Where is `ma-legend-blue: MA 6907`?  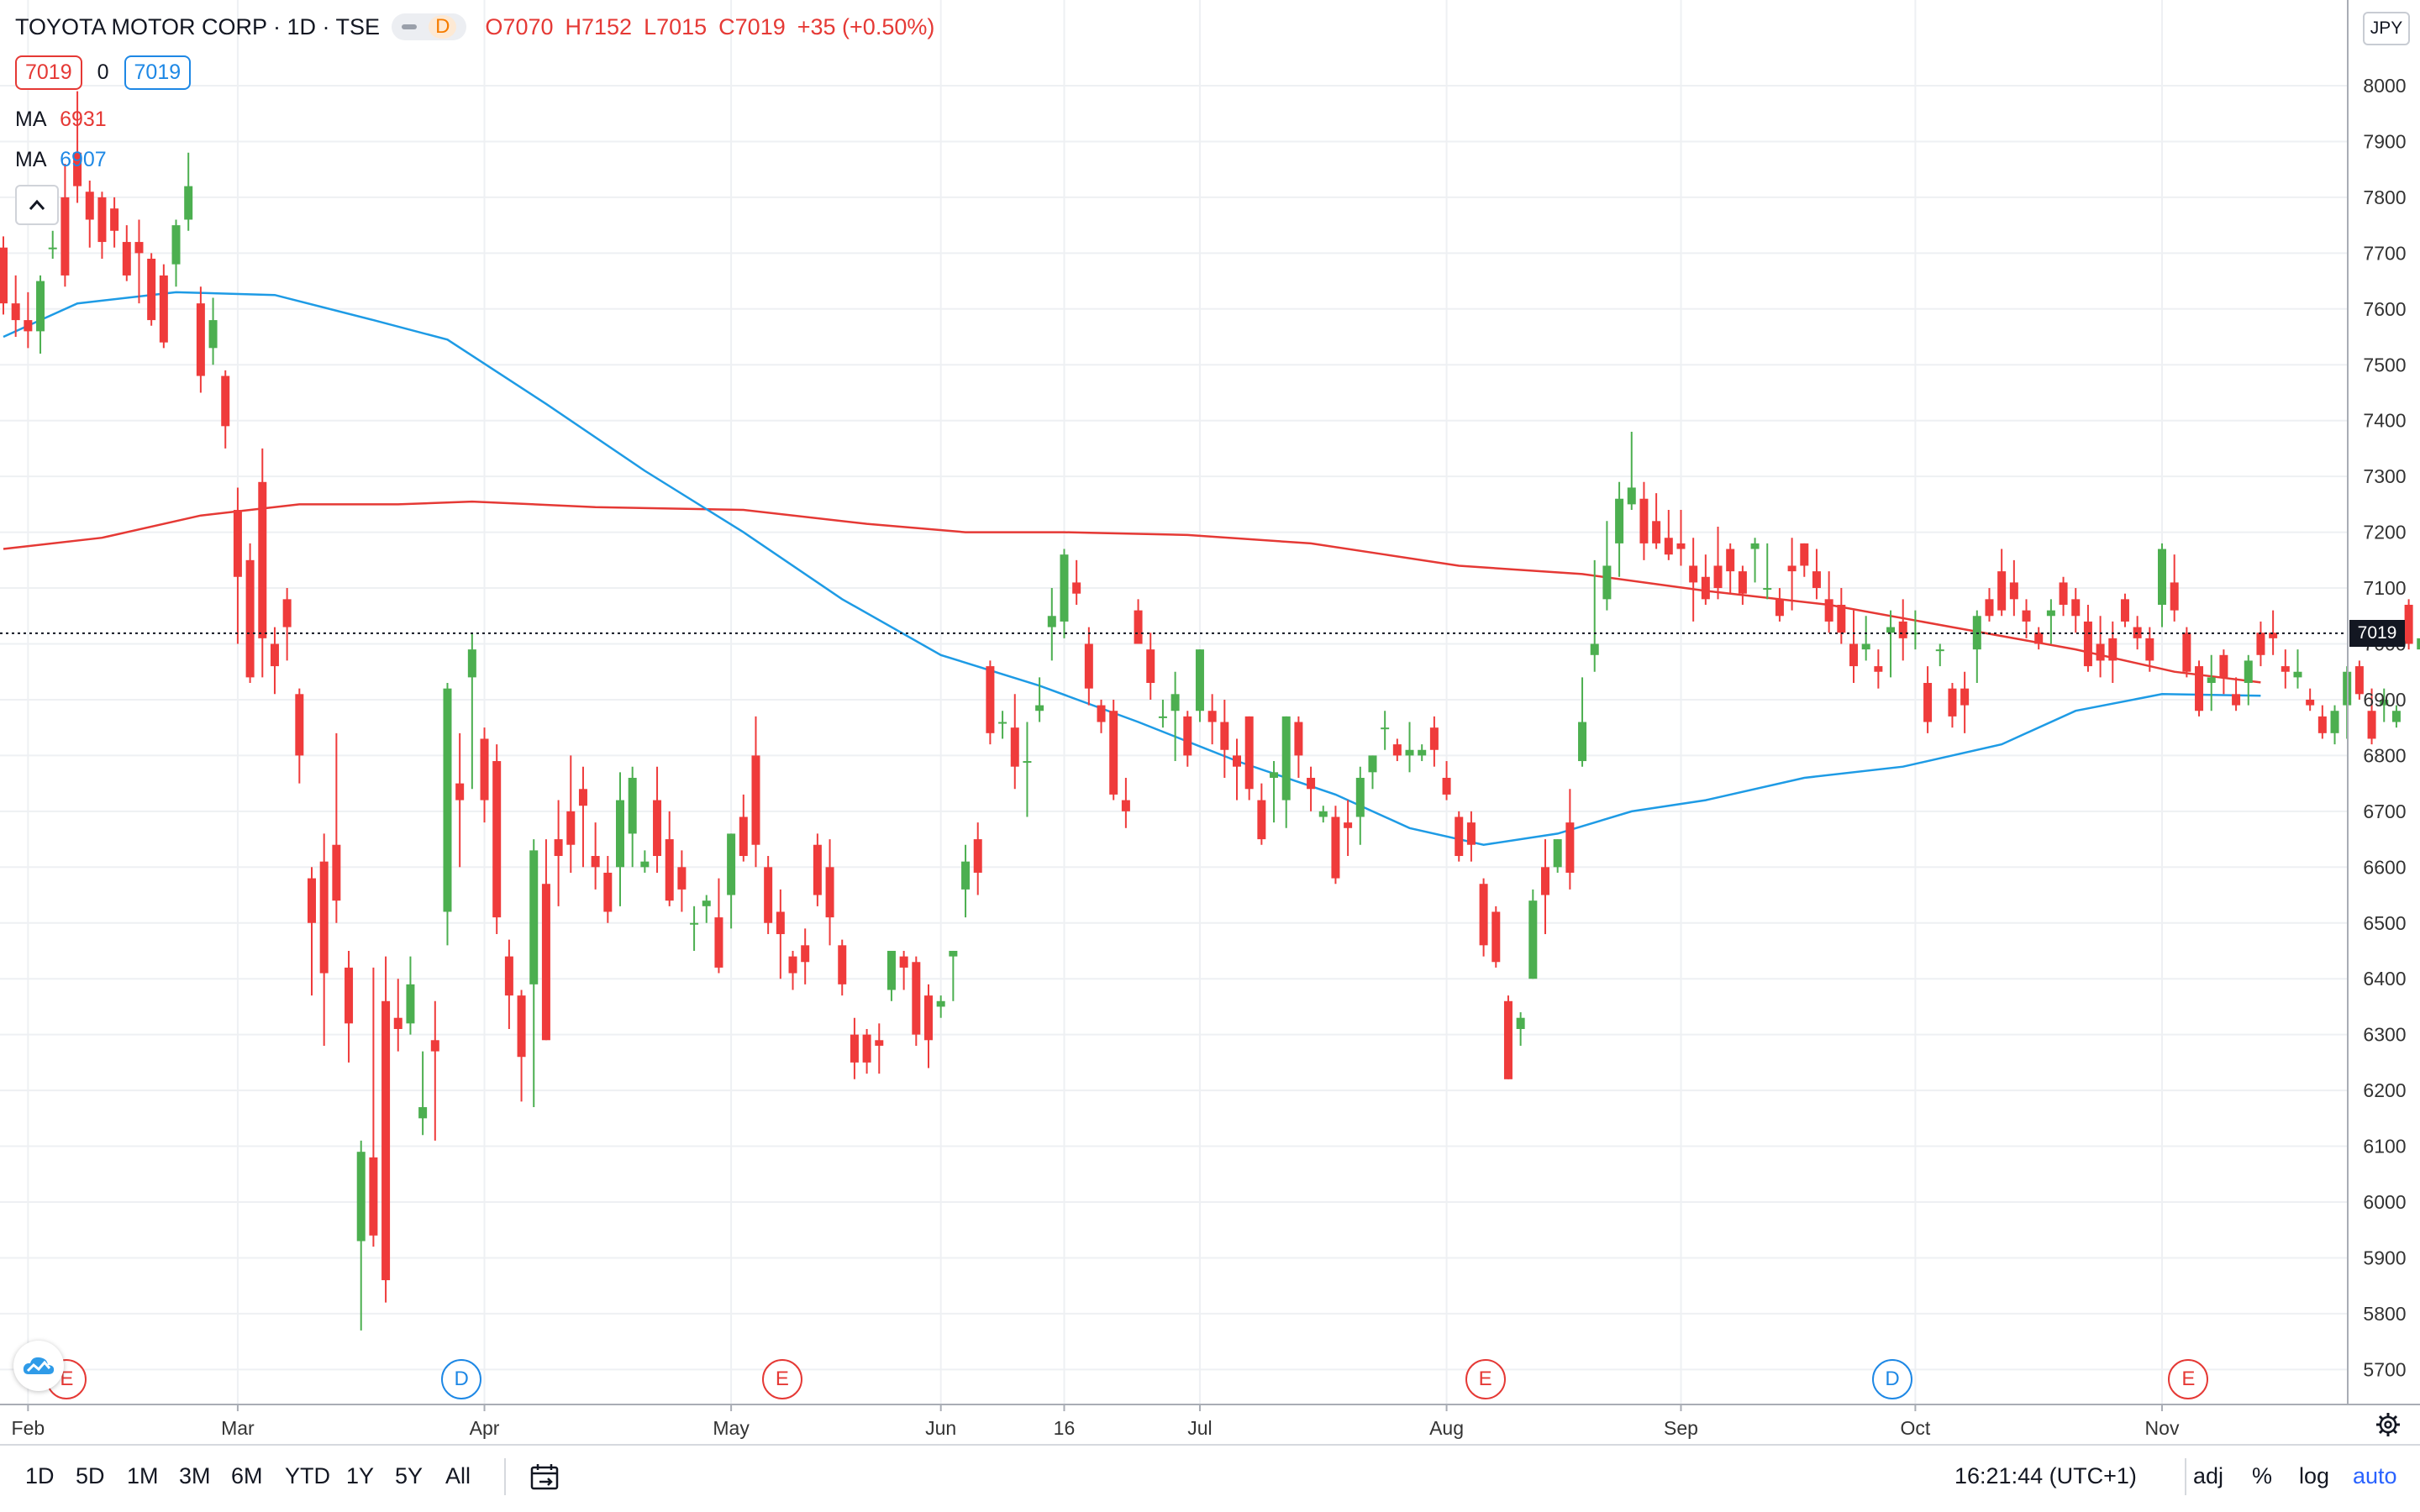
ma-legend-blue: MA 6907 is located at coordinates (61, 160).